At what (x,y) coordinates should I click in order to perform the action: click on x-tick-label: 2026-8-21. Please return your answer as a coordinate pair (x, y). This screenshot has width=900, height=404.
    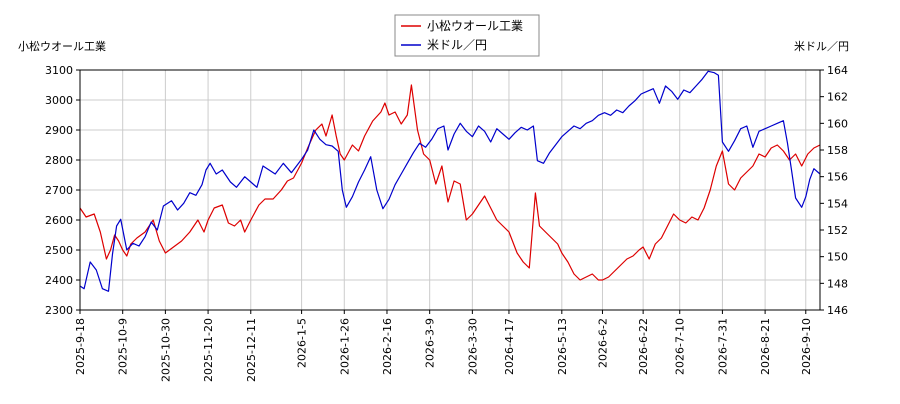
    Looking at the image, I should click on (765, 346).